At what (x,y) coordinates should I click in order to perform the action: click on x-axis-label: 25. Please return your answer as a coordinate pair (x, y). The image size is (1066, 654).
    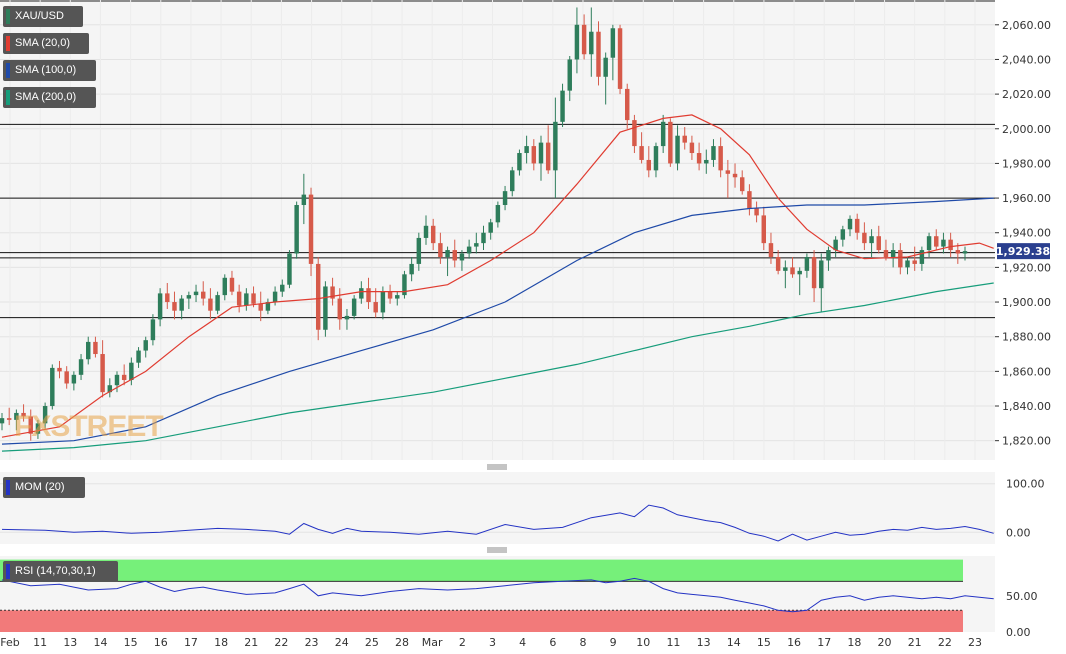
    Looking at the image, I should click on (372, 642).